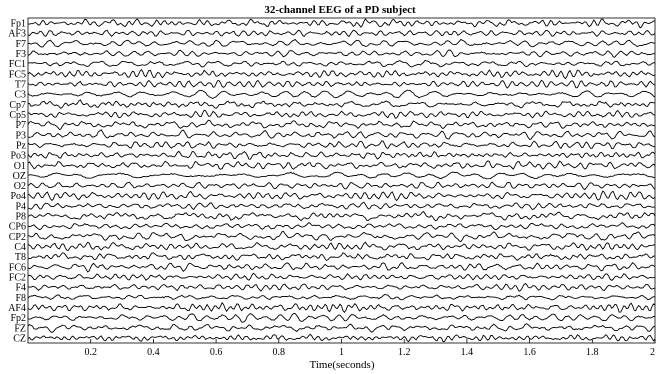  Describe the element at coordinates (341, 318) in the screenshot. I see `eeg-trace-fp2` at that location.